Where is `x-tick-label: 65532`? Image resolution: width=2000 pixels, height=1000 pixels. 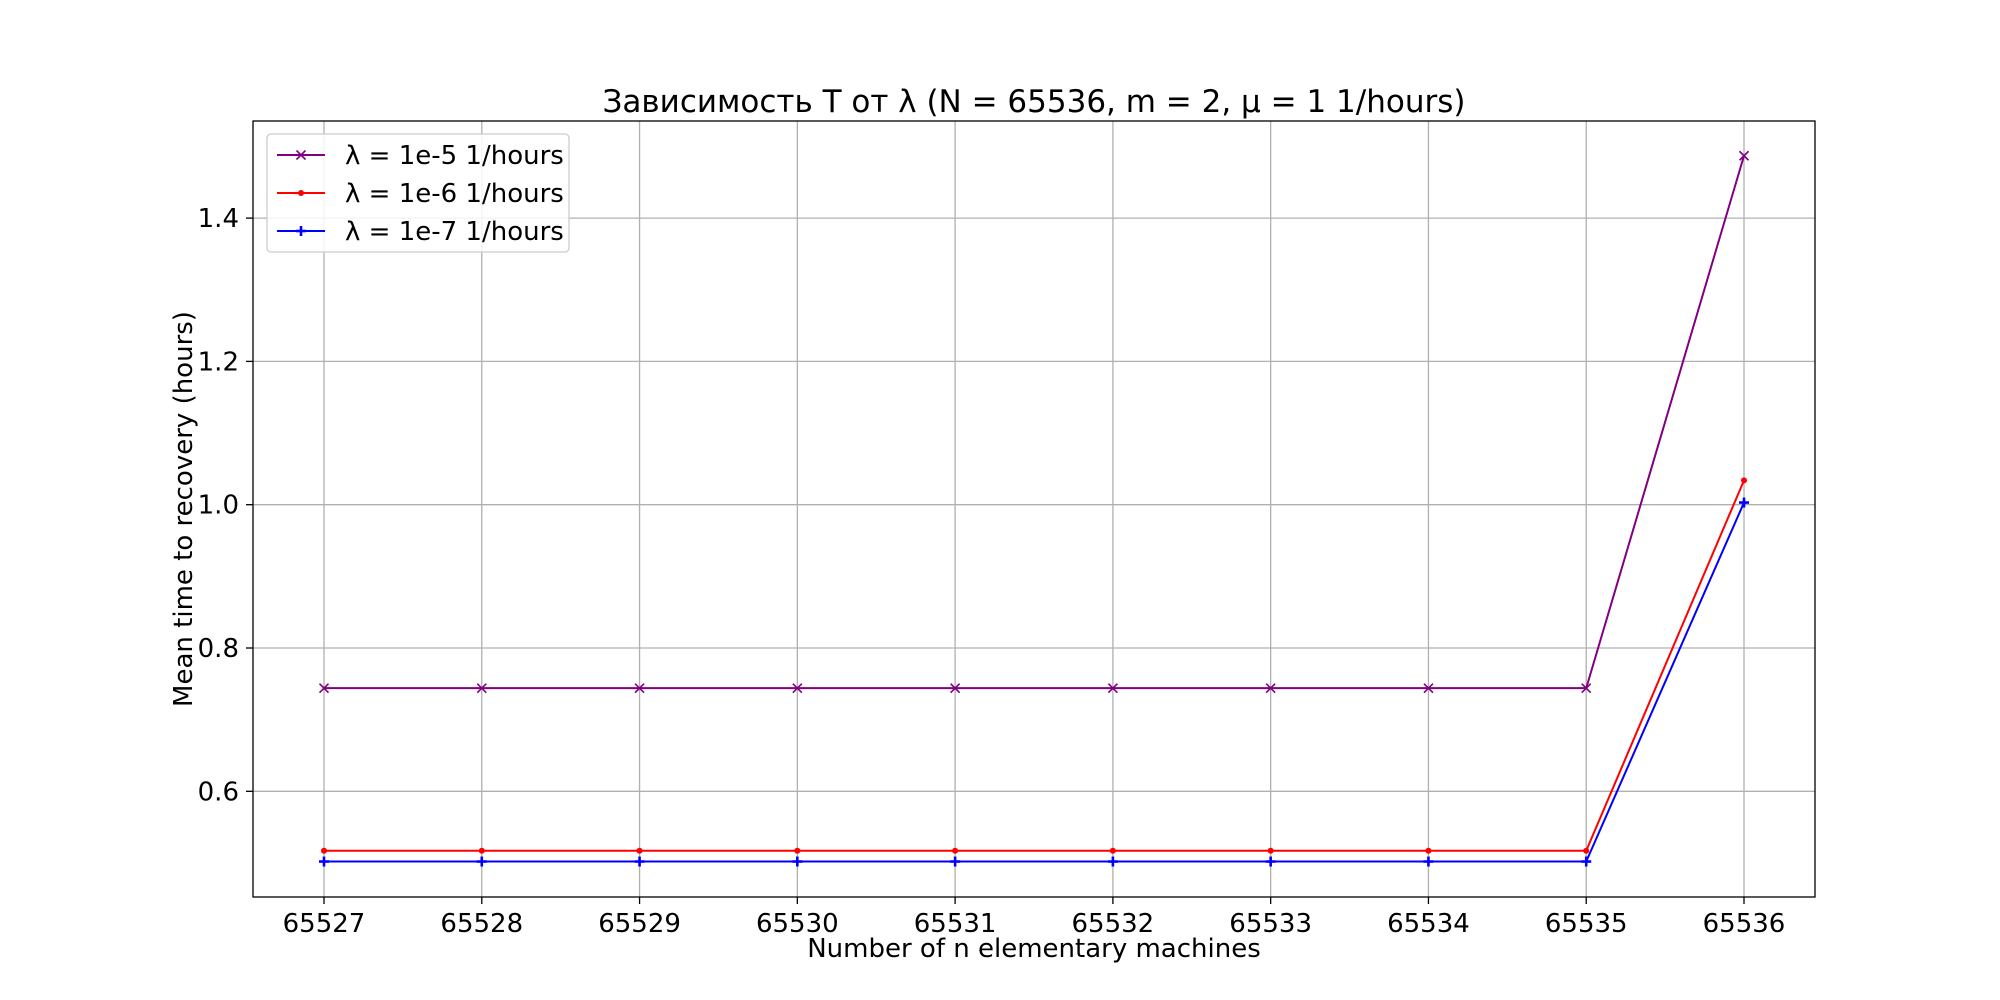 x-tick-label: 65532 is located at coordinates (1113, 924).